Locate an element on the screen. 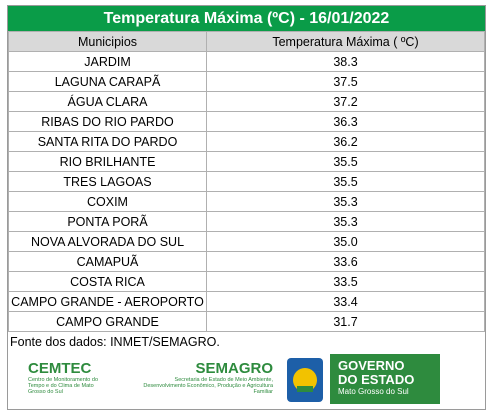 This screenshot has width=495, height=416. row: CAMPO GRANDE - AEROPORTO 33.4 is located at coordinates (246, 301).